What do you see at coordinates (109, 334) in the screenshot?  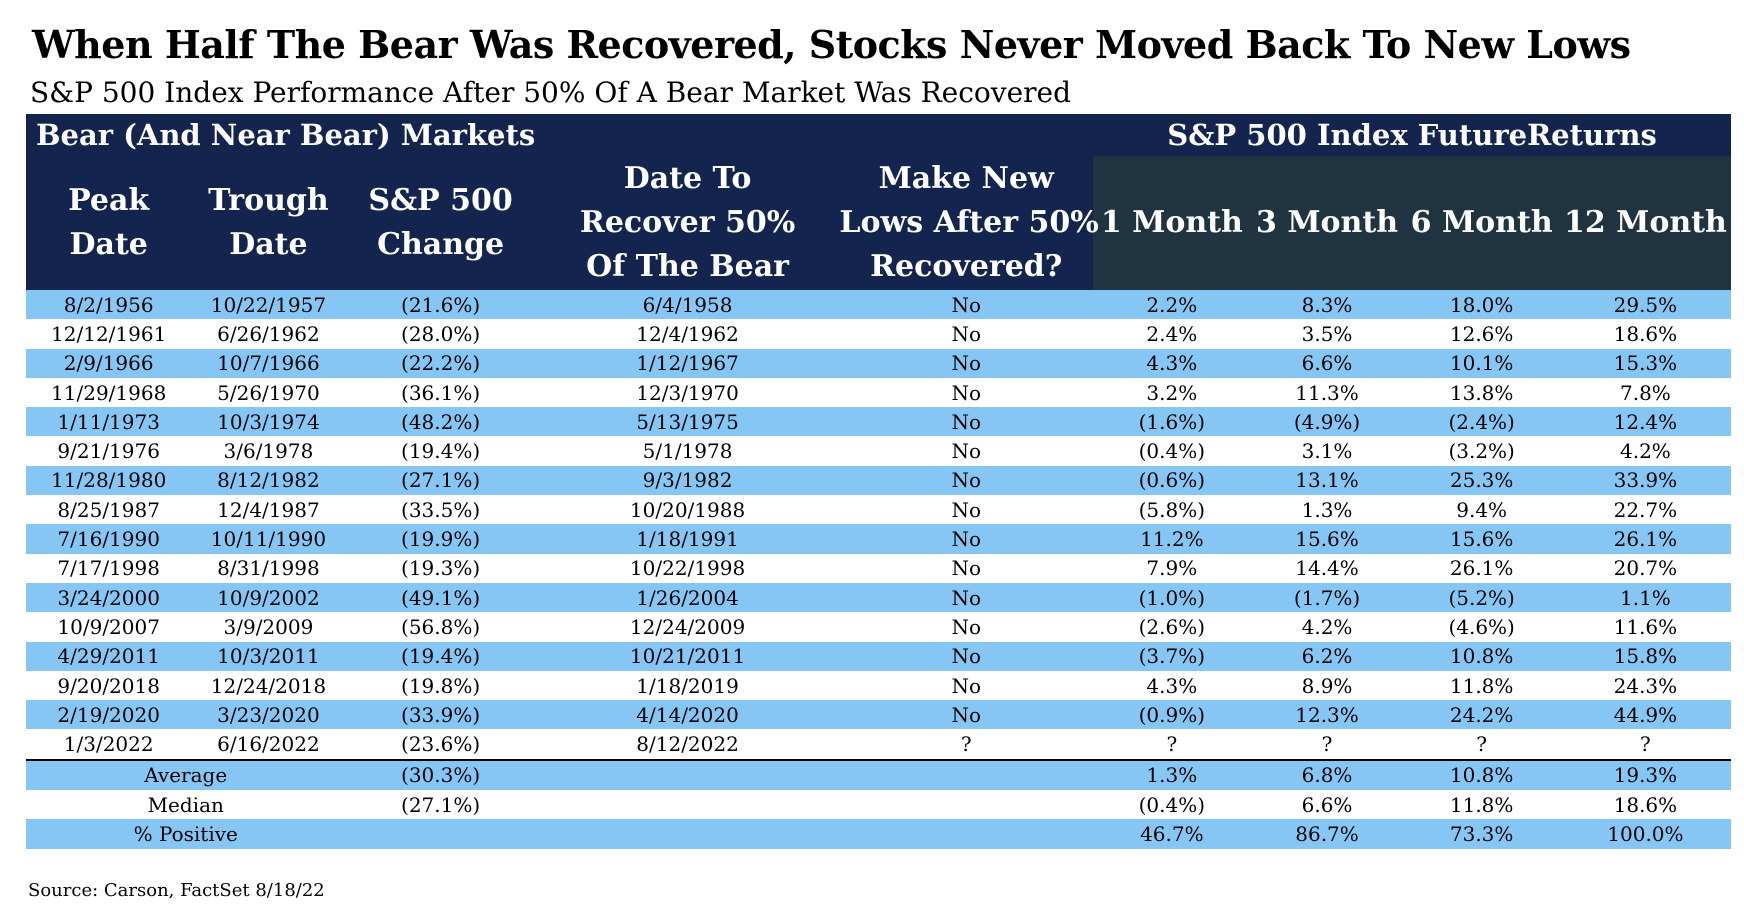 I see `table-cell: 12/12/1961` at bounding box center [109, 334].